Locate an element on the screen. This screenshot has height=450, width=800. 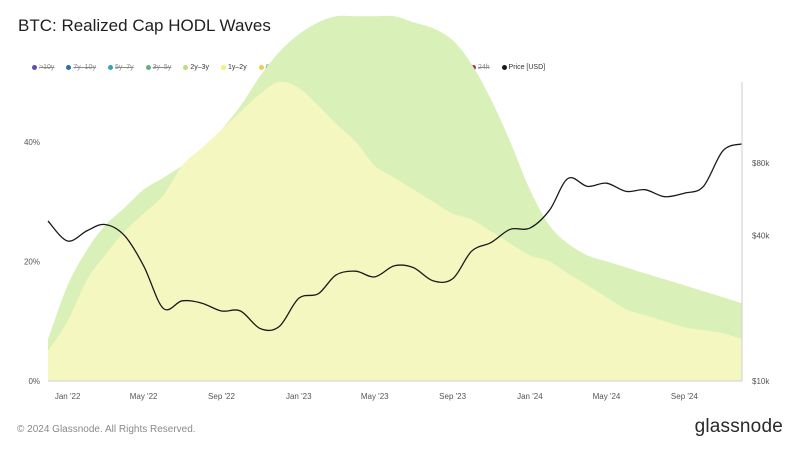
y-left-tick-label: 0% is located at coordinates (34, 381).